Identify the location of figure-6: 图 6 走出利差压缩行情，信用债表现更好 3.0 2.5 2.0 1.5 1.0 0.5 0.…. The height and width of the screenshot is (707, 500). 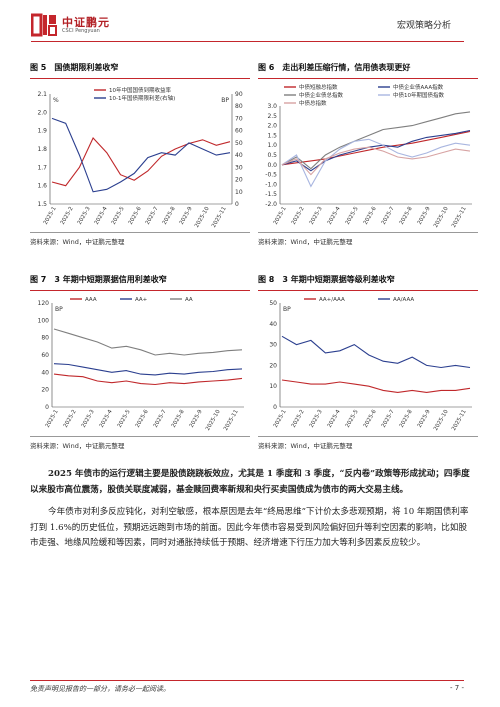
(368, 157).